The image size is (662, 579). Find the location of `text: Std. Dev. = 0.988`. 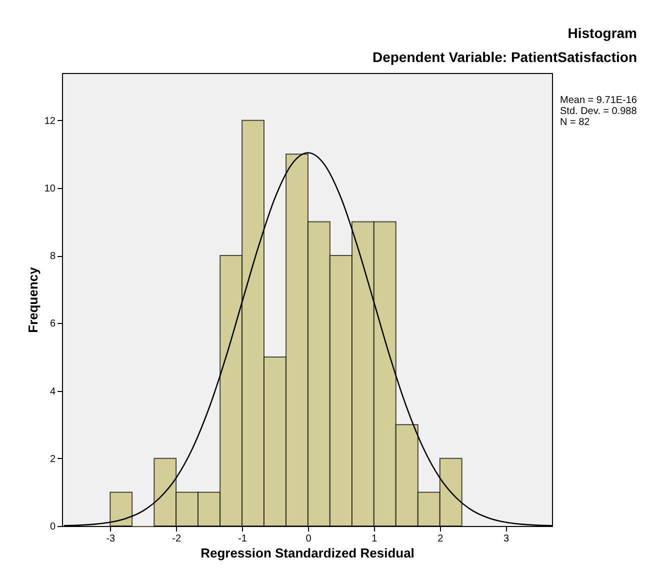

text: Std. Dev. = 0.988 is located at coordinates (599, 111).